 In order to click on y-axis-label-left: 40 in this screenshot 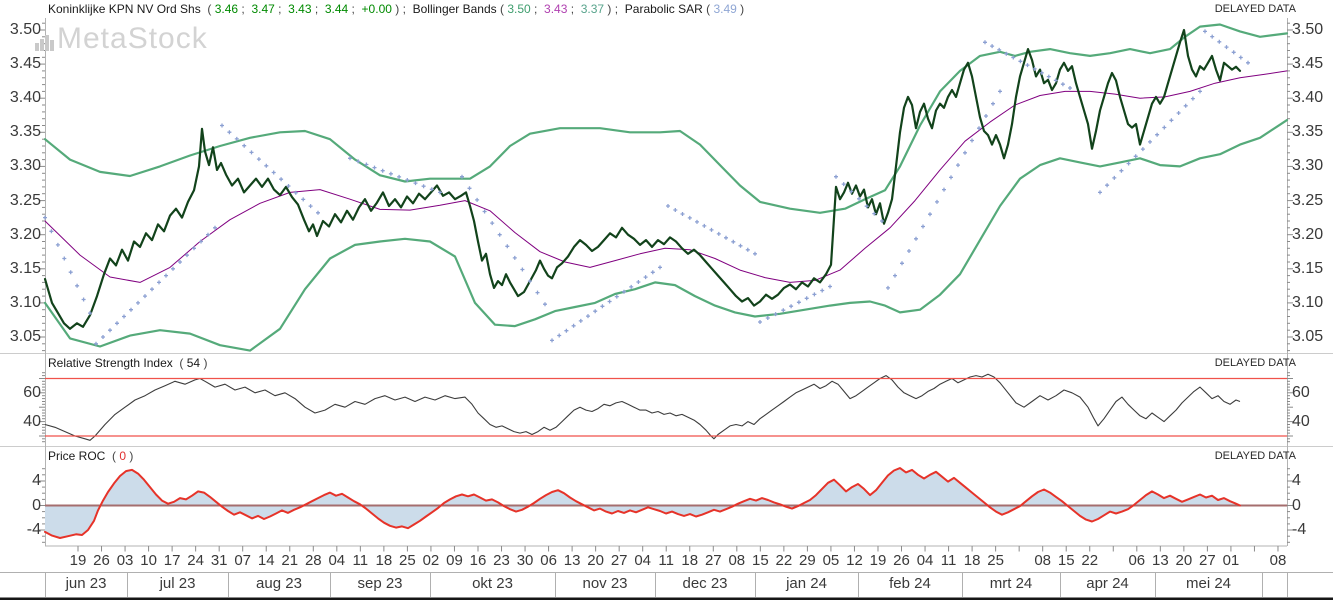, I will do `click(32, 421)`.